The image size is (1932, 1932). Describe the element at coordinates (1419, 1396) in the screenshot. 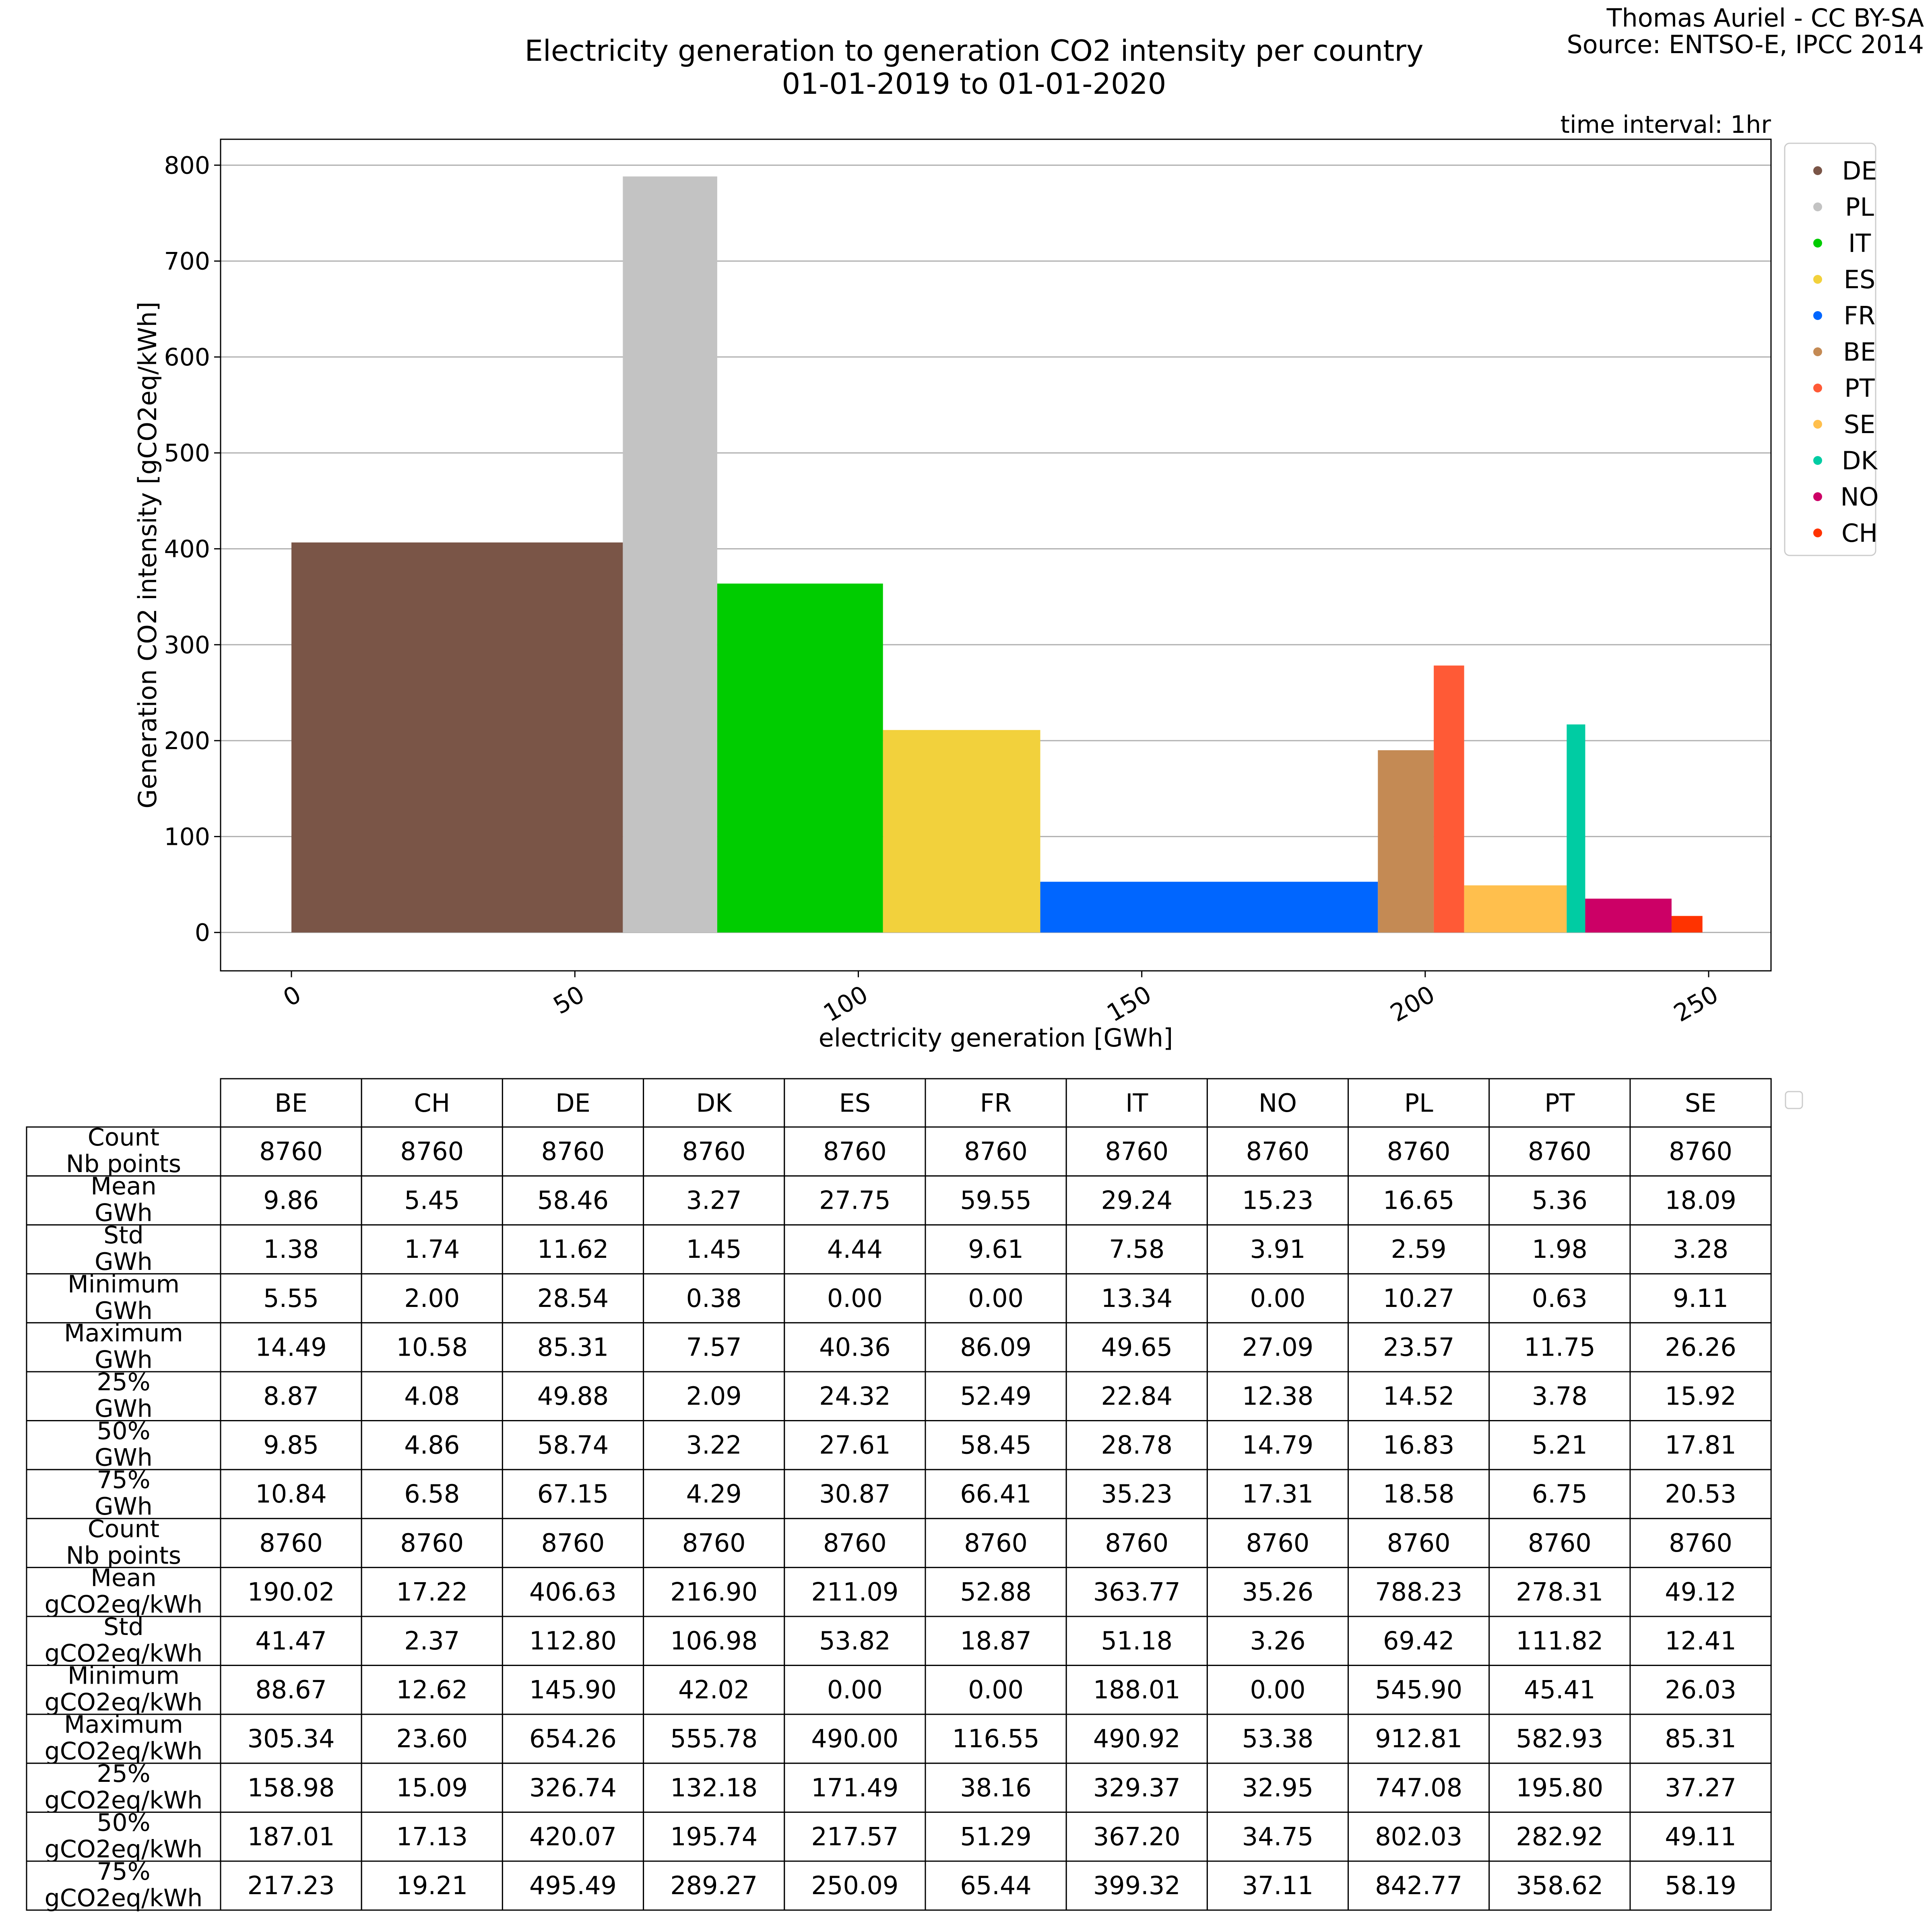

I see `table-cell-value: 14.52` at that location.